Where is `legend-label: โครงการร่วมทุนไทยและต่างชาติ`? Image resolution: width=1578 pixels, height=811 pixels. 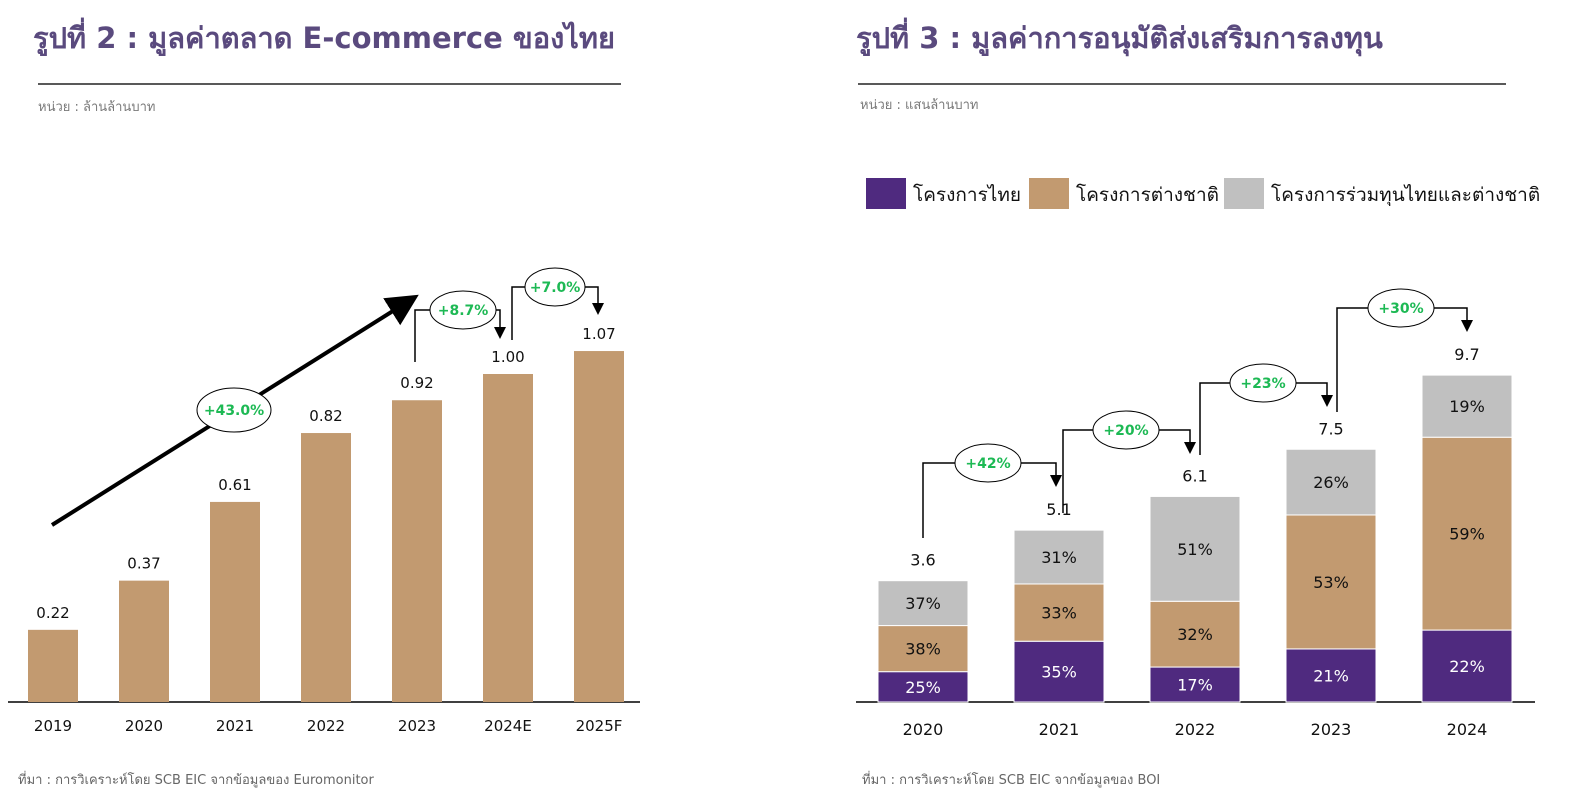
legend-label: โครงการร่วมทุนไทยและต่างชาติ is located at coordinates (1405, 195).